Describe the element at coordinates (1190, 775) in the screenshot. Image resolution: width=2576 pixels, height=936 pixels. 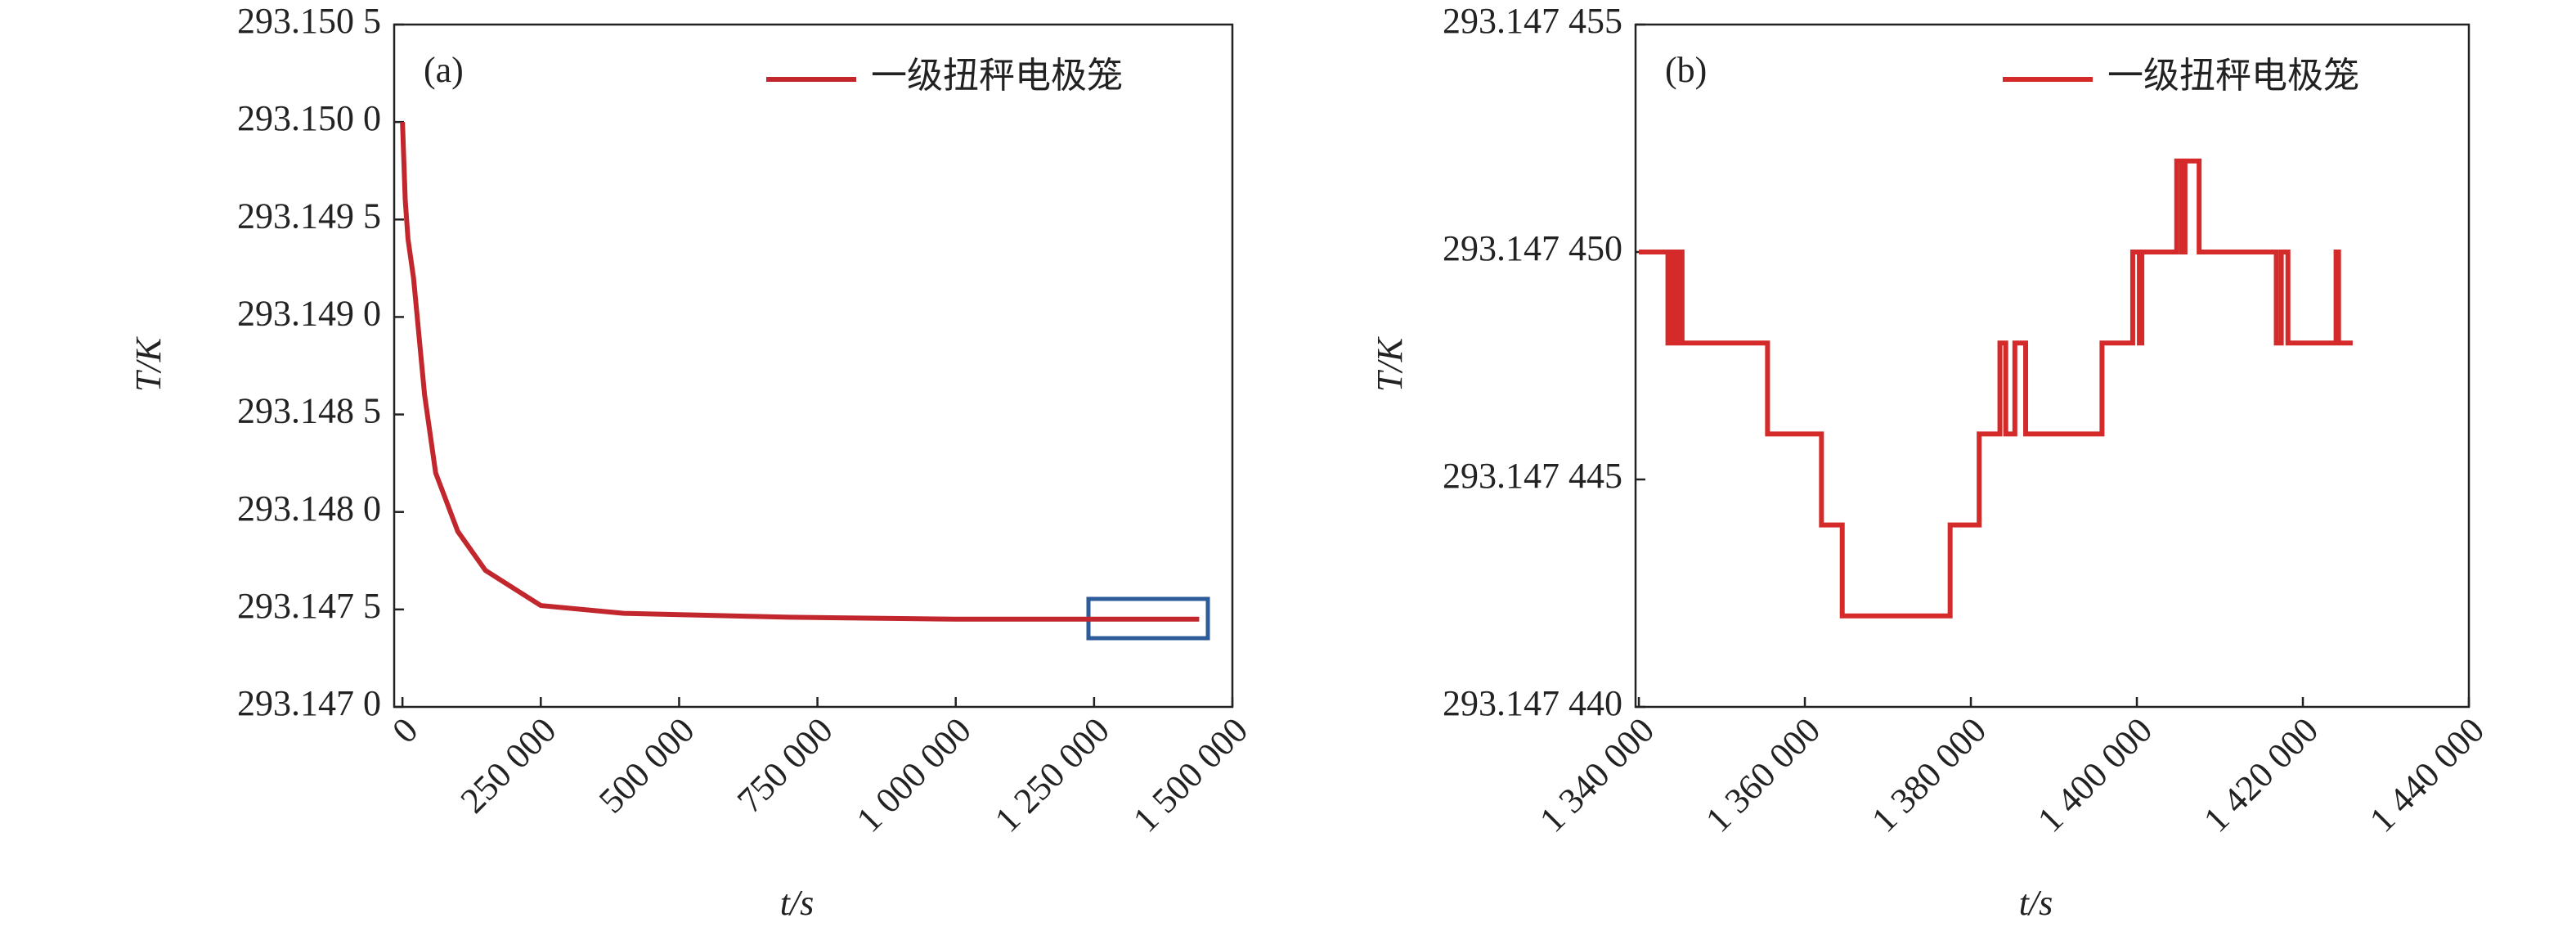
I see `x-tick-label: 1 500 000` at that location.